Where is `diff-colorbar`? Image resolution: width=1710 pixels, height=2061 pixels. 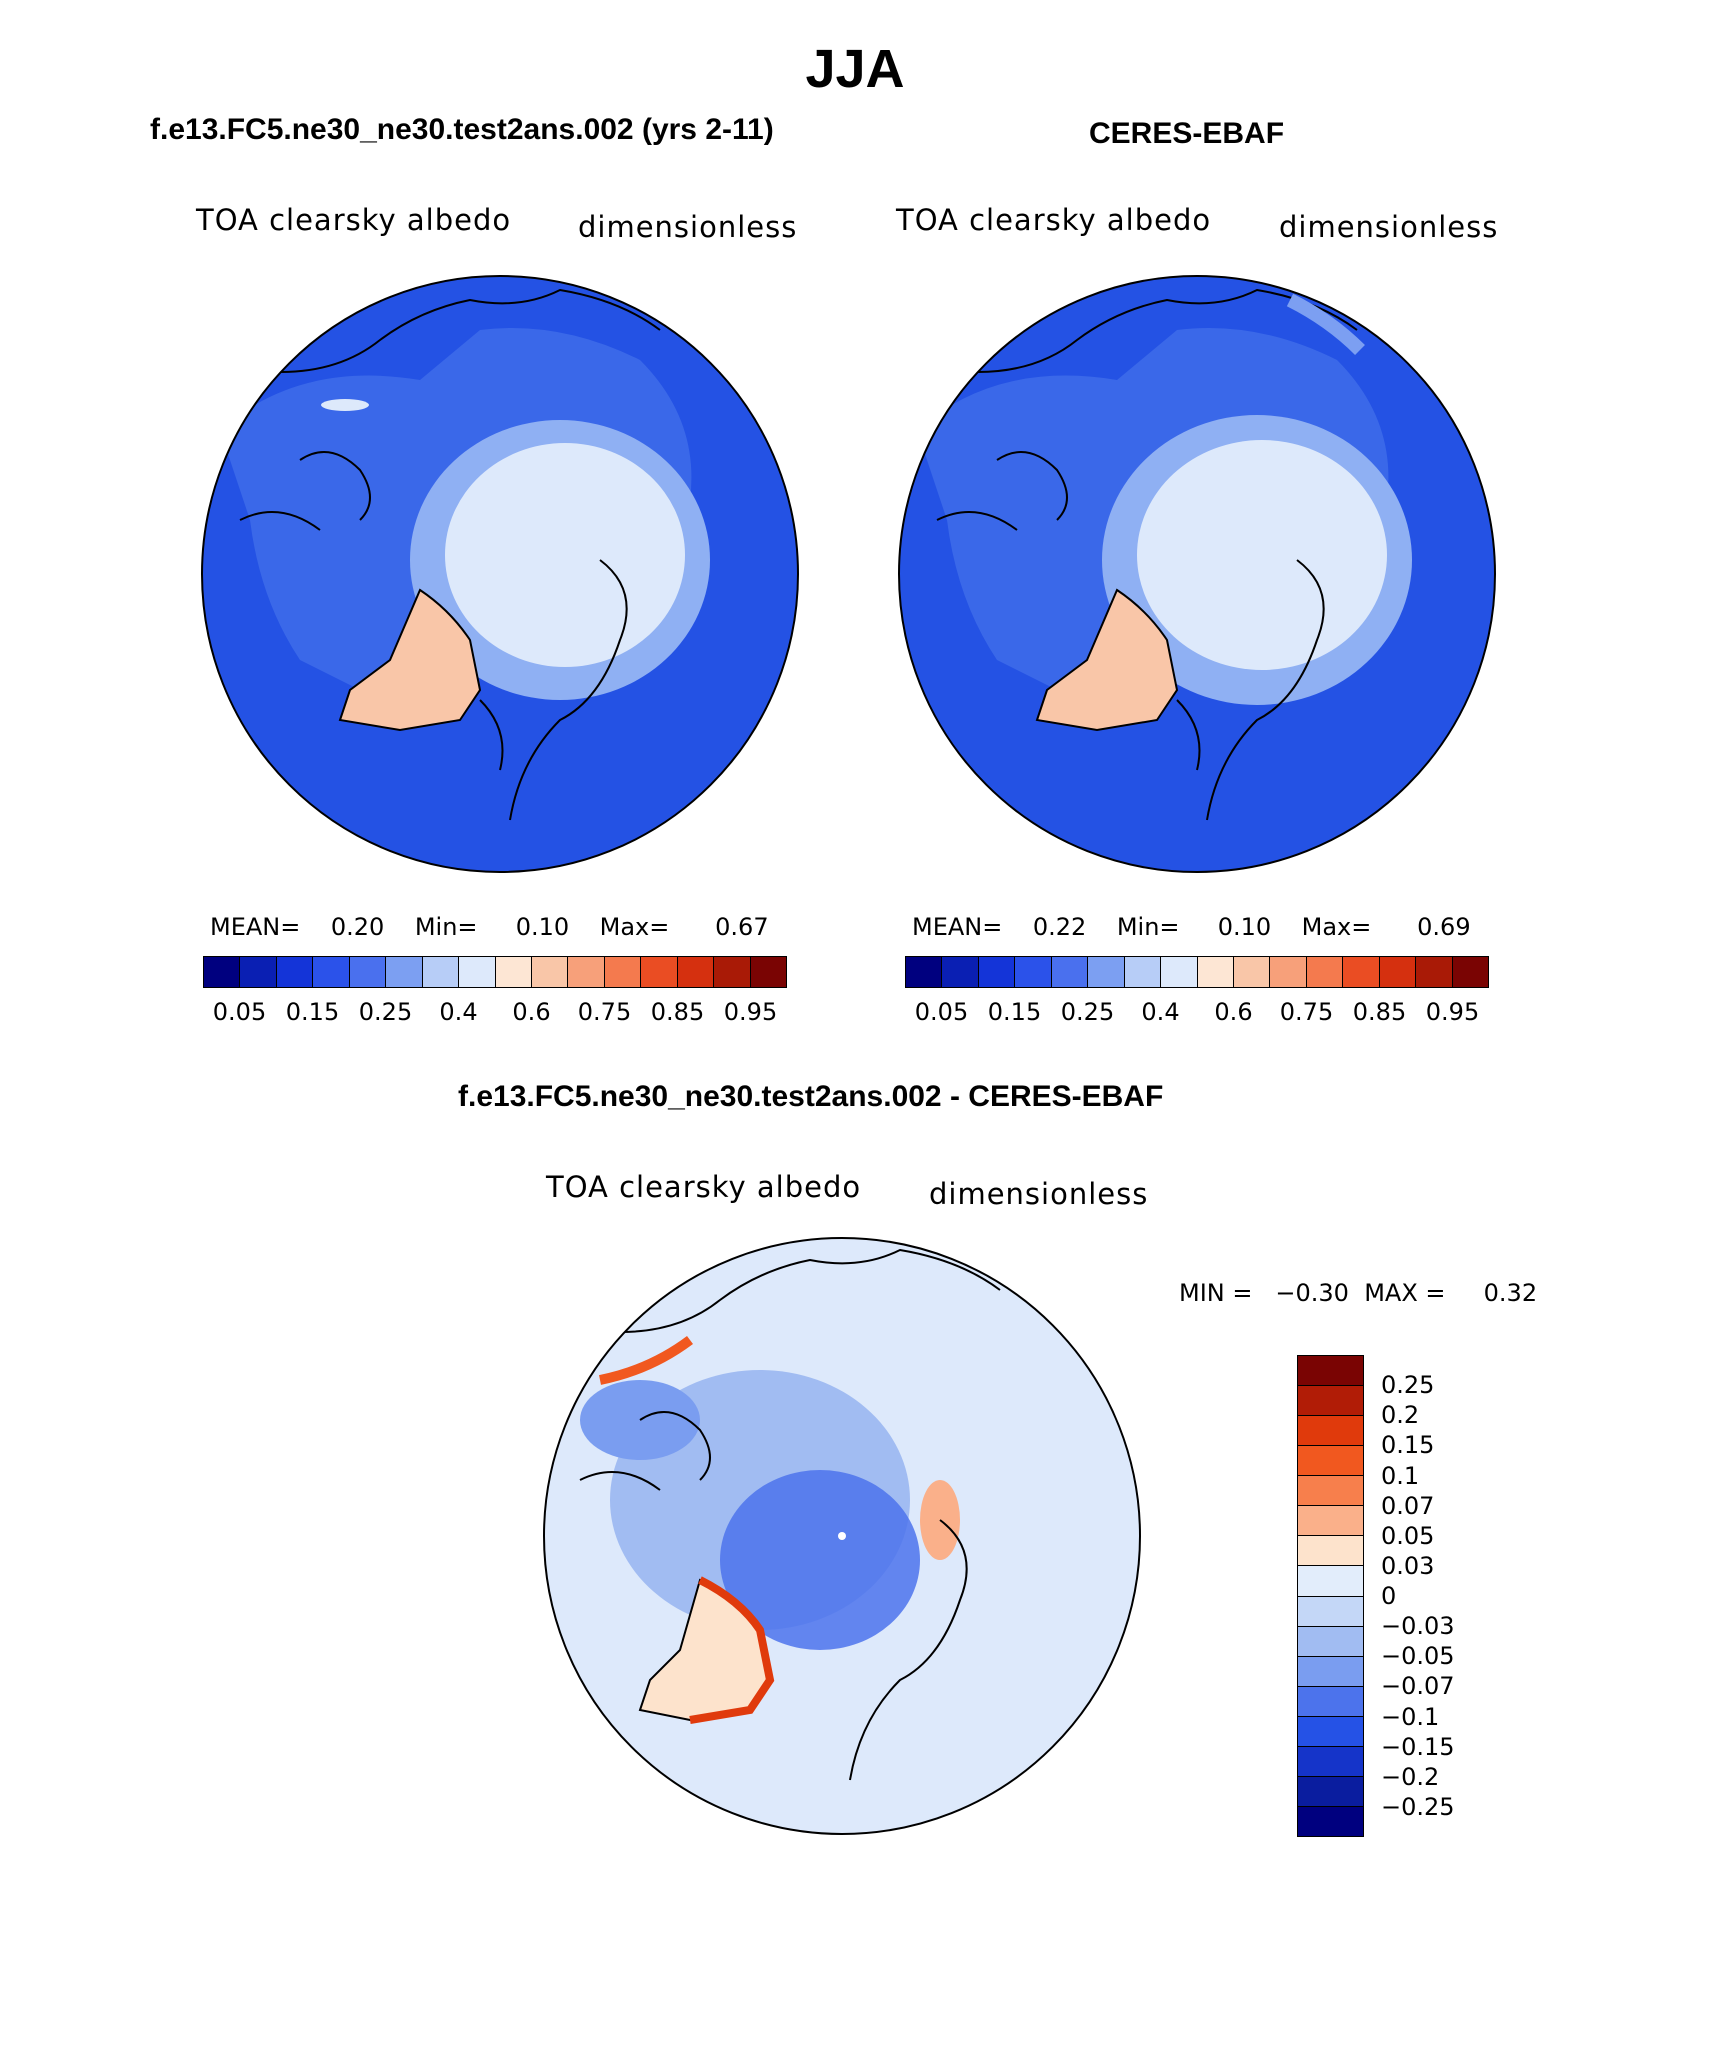
diff-colorbar is located at coordinates (1330, 1596).